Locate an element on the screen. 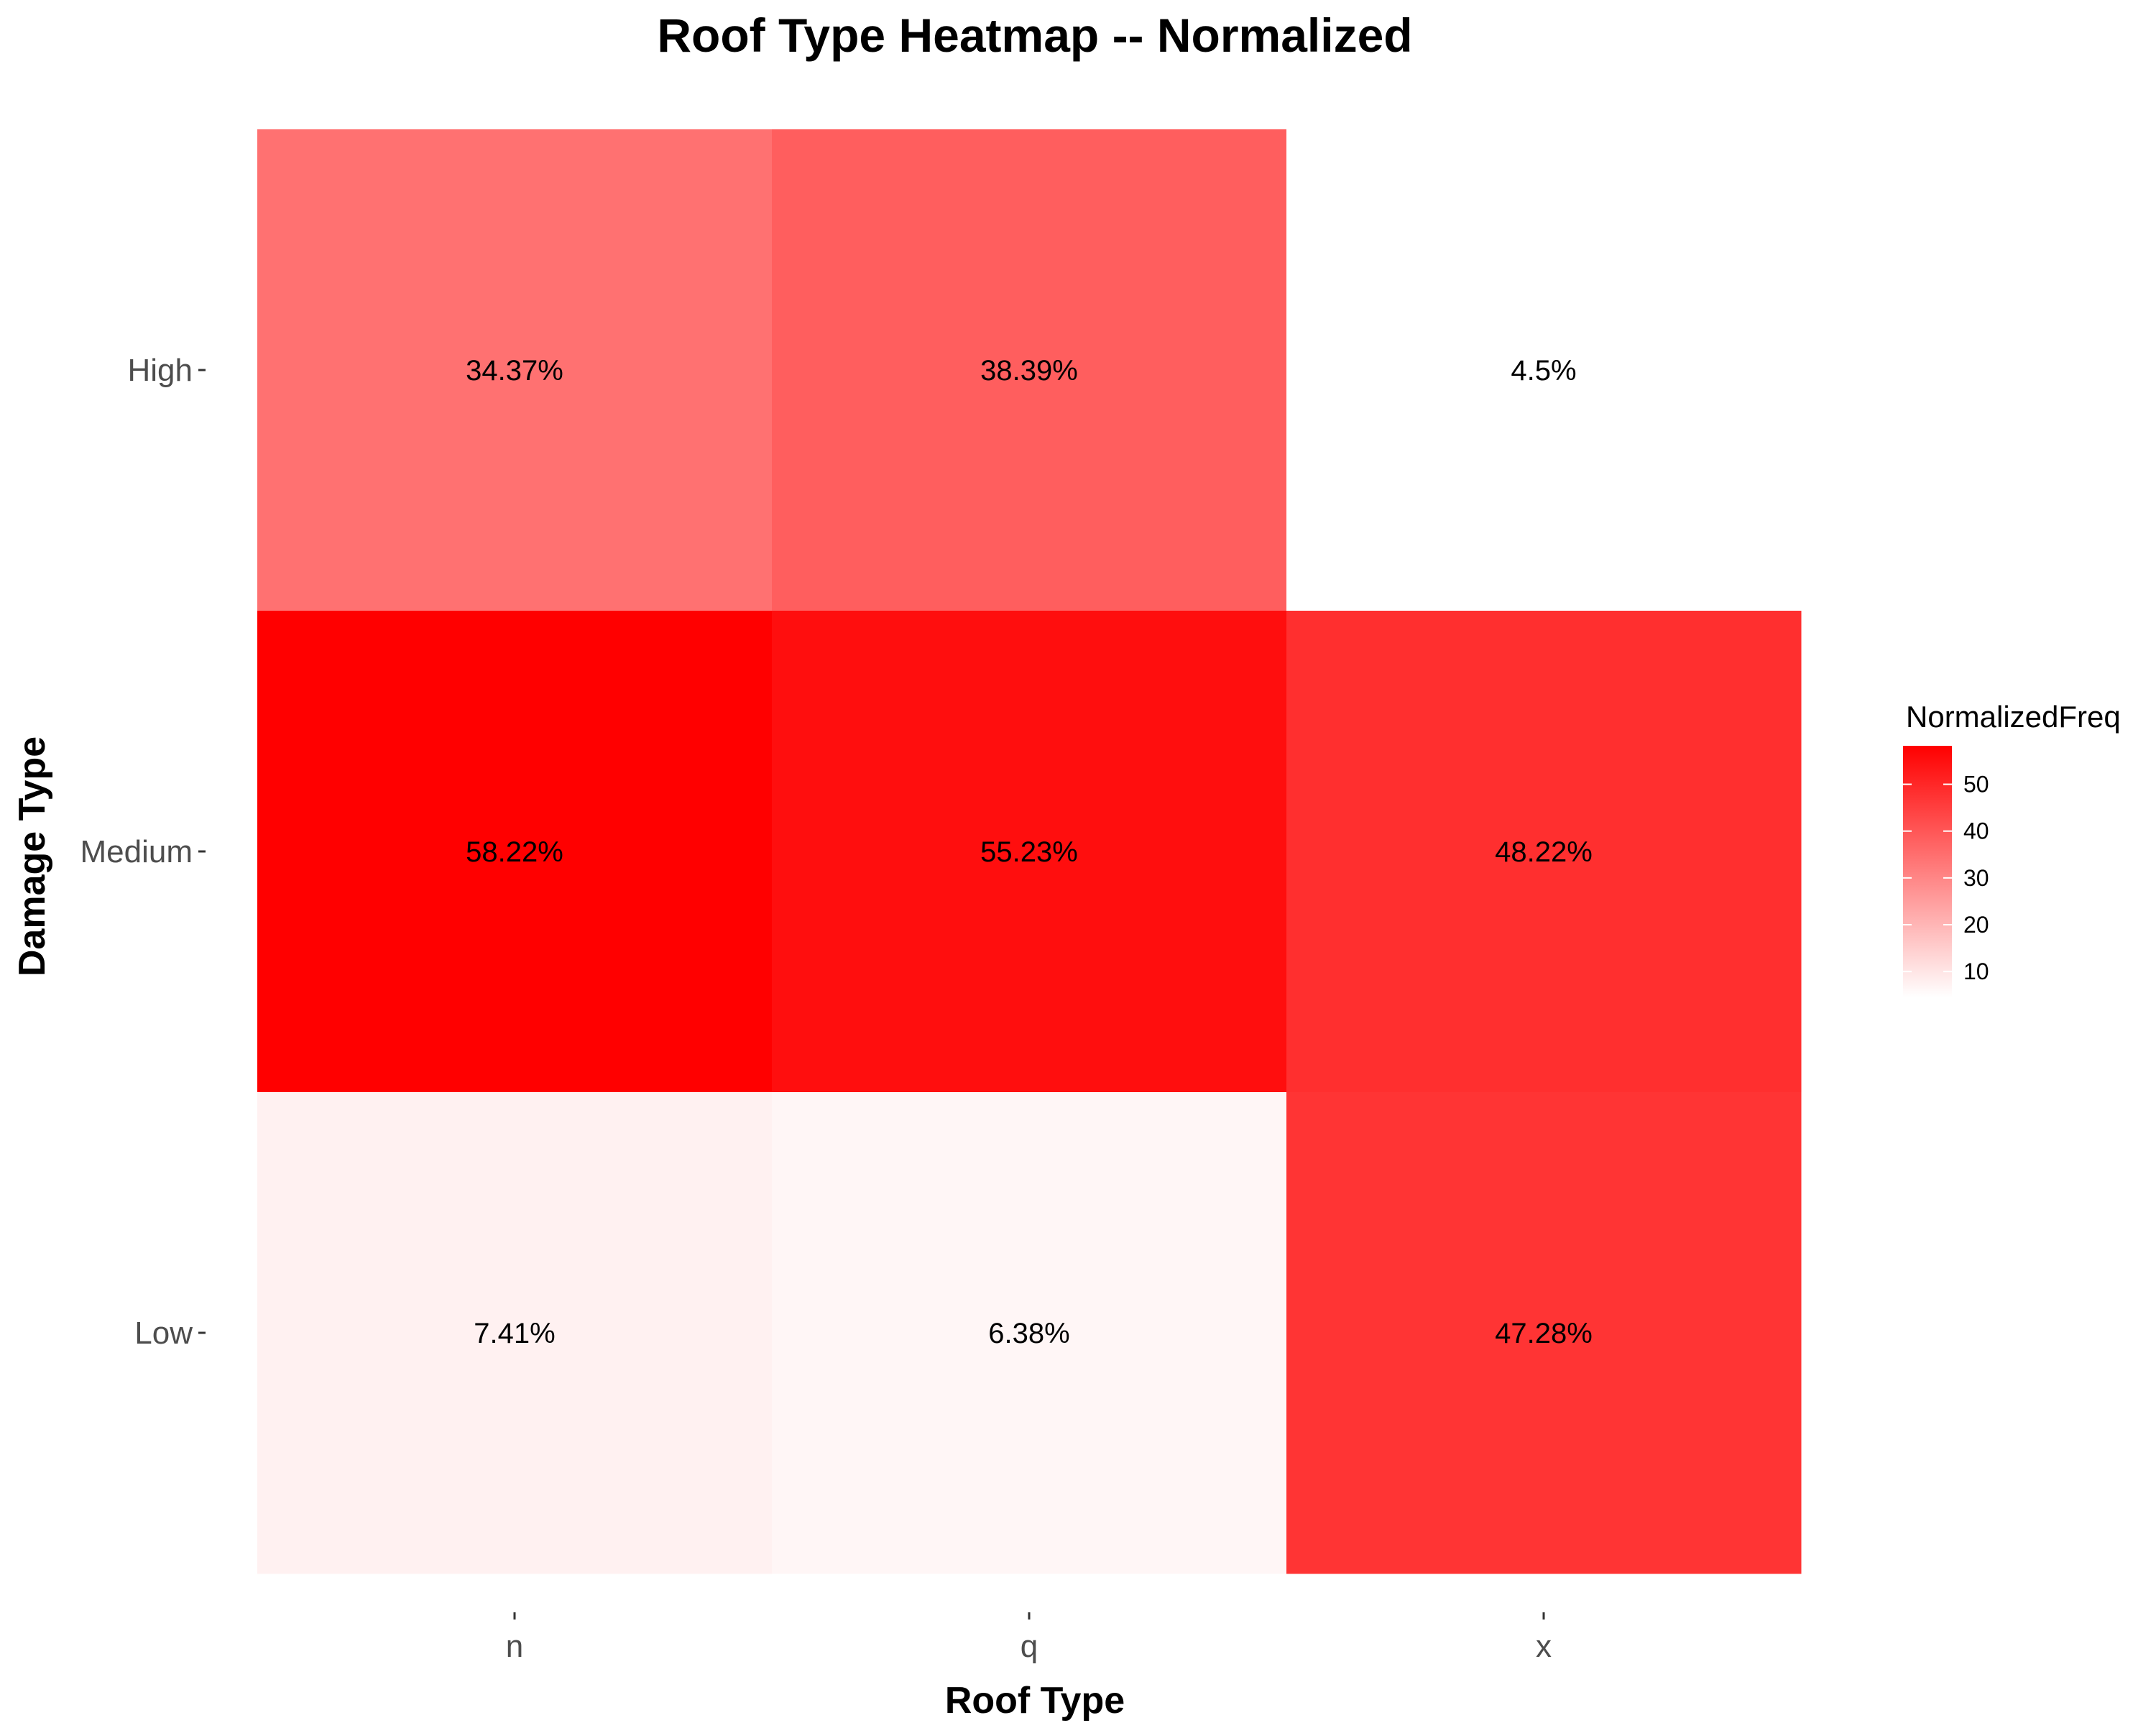 The image size is (2156, 1728). y-axis: High Medium Low is located at coordinates (143, 852).